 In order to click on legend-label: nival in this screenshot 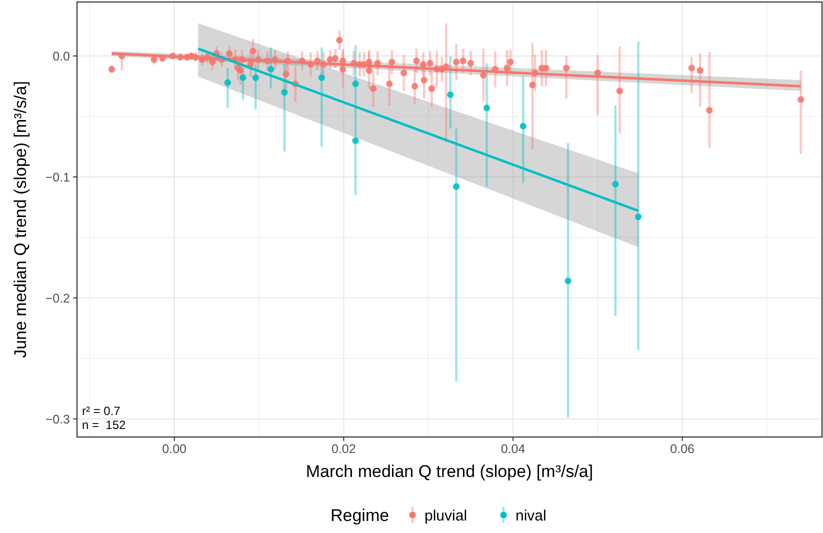, I will do `click(531, 516)`.